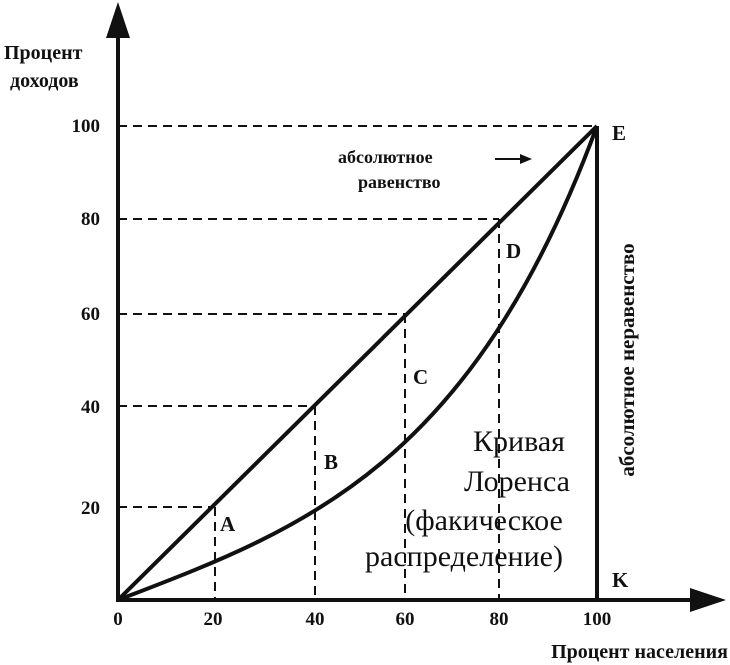 The image size is (730, 665). What do you see at coordinates (90, 314) in the screenshot?
I see `y-tick-label: 60` at bounding box center [90, 314].